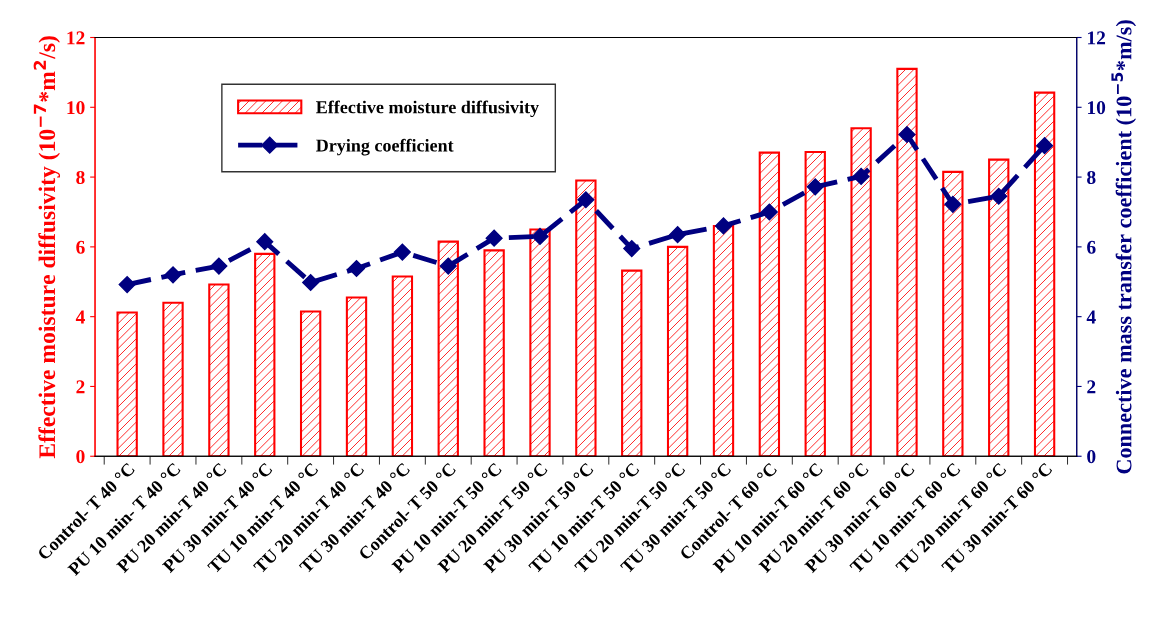 The width and height of the screenshot is (1159, 625). Describe the element at coordinates (1091, 457) in the screenshot. I see `y2-tick-label: 0` at that location.